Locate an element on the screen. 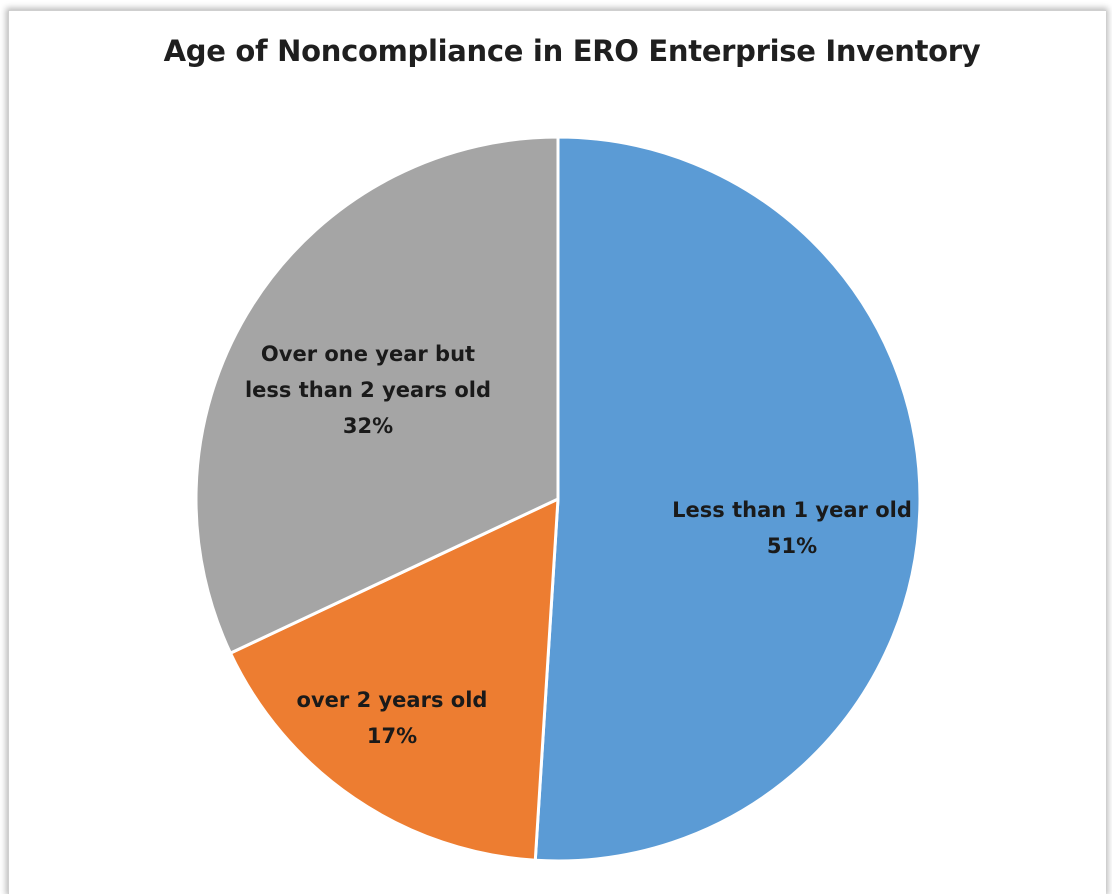  slice-pct-label-2: 32% is located at coordinates (368, 426).